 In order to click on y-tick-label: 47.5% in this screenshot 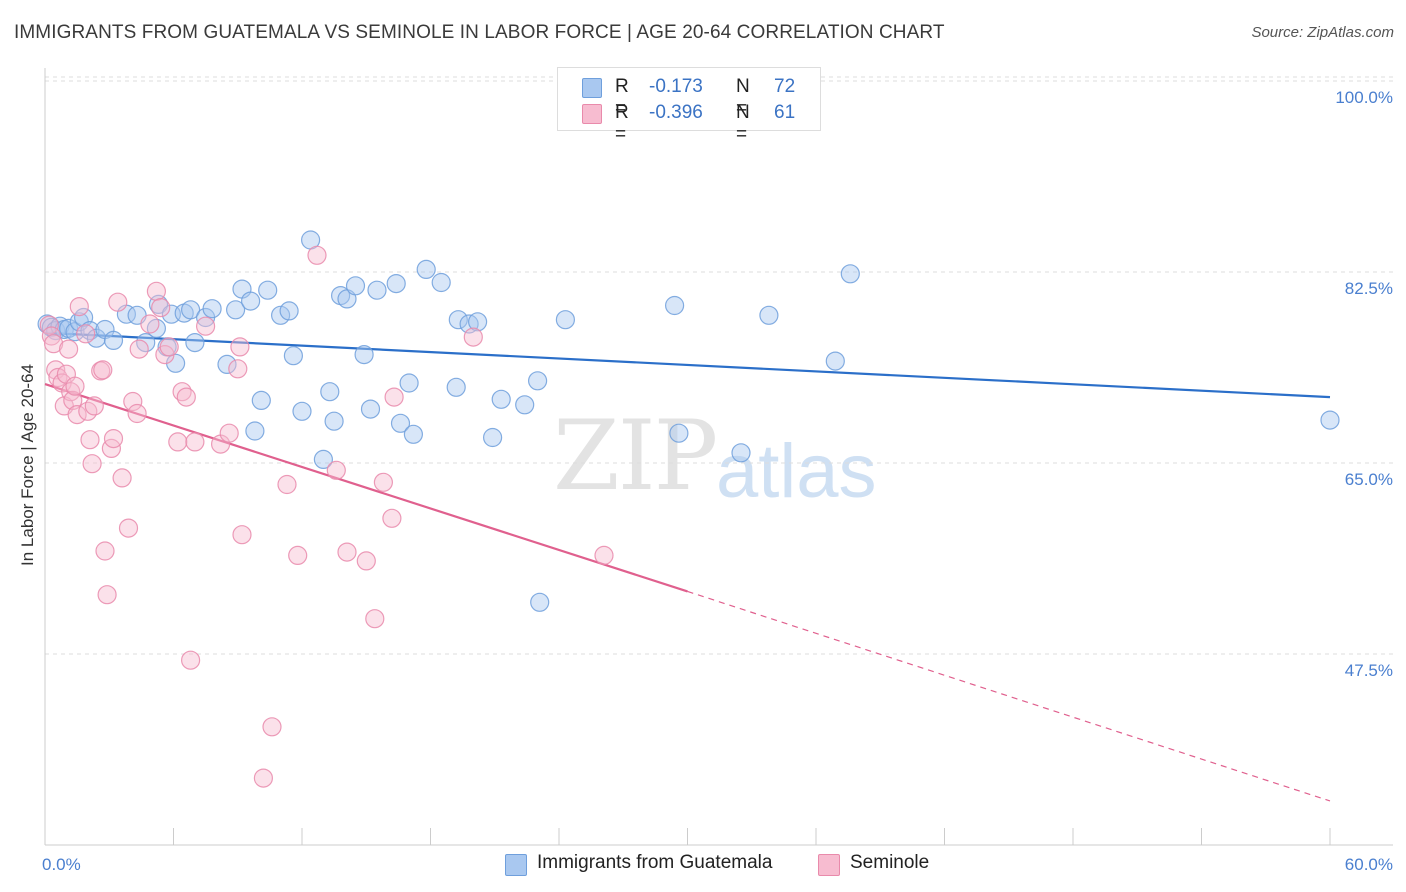, I will do `click(1369, 670)`.